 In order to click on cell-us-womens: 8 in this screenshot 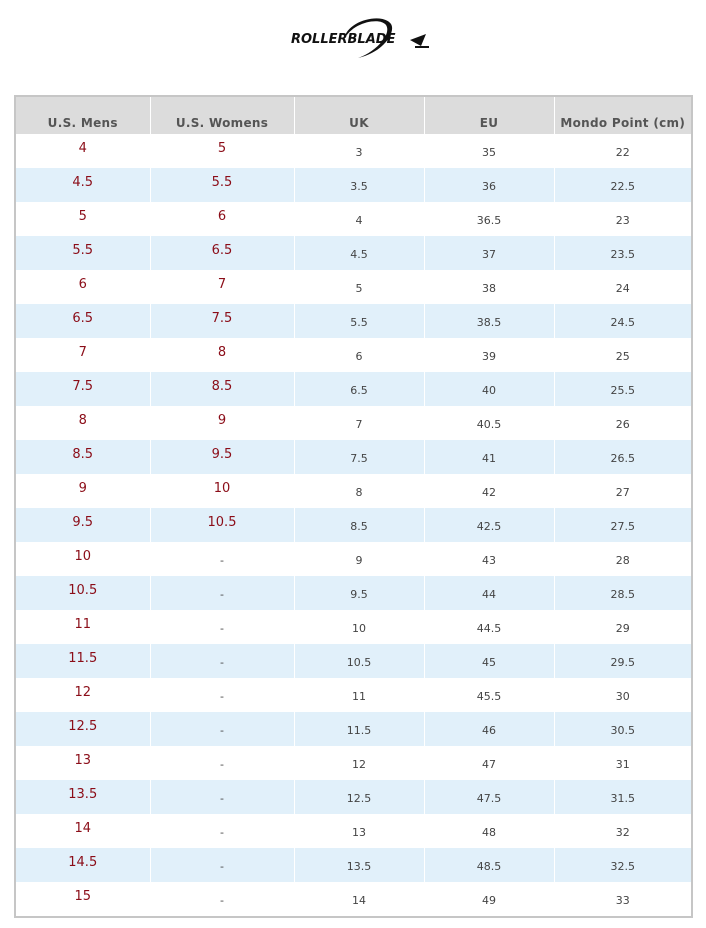, I will do `click(221, 355)`.